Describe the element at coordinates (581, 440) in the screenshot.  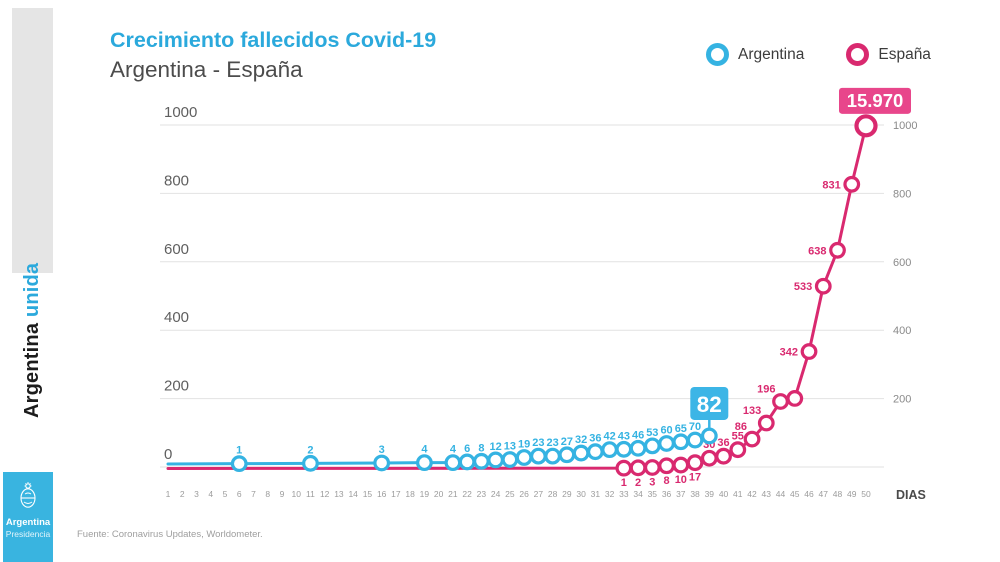
I see `argentina-data-label: 32` at that location.